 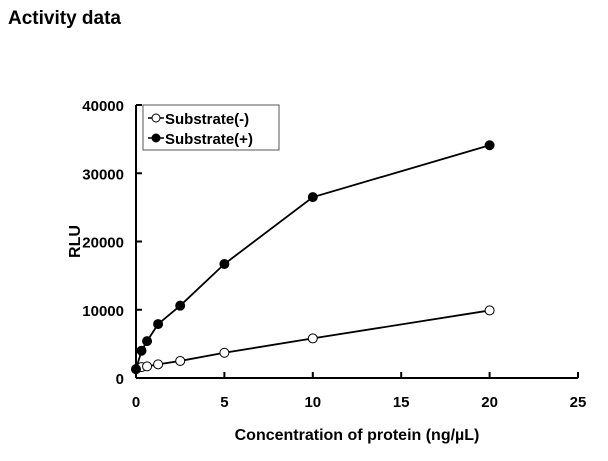 I want to click on x-tick-label: 15, so click(x=401, y=402).